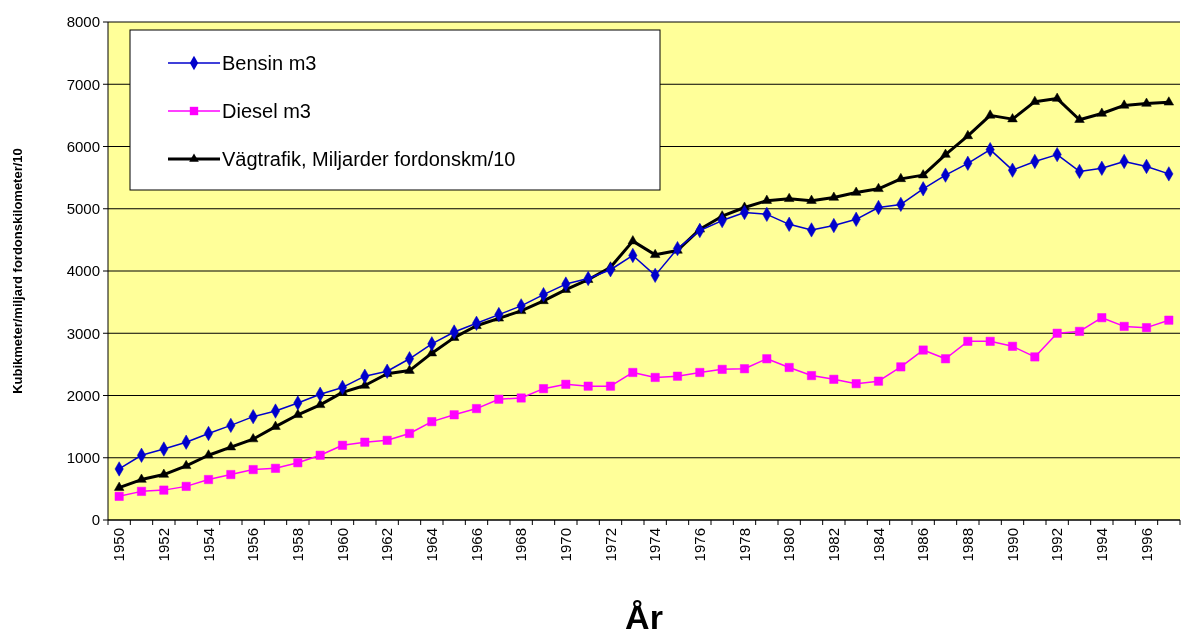 The height and width of the screenshot is (635, 1186). What do you see at coordinates (83, 208) in the screenshot?
I see `y-tick-label: 5000` at bounding box center [83, 208].